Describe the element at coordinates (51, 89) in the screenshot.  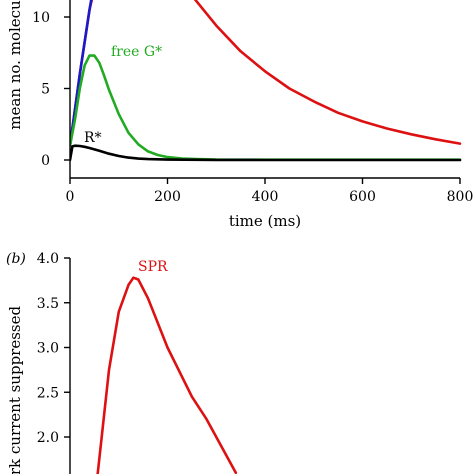
I see `panel-a-y-ticks: 0 5 10` at that location.